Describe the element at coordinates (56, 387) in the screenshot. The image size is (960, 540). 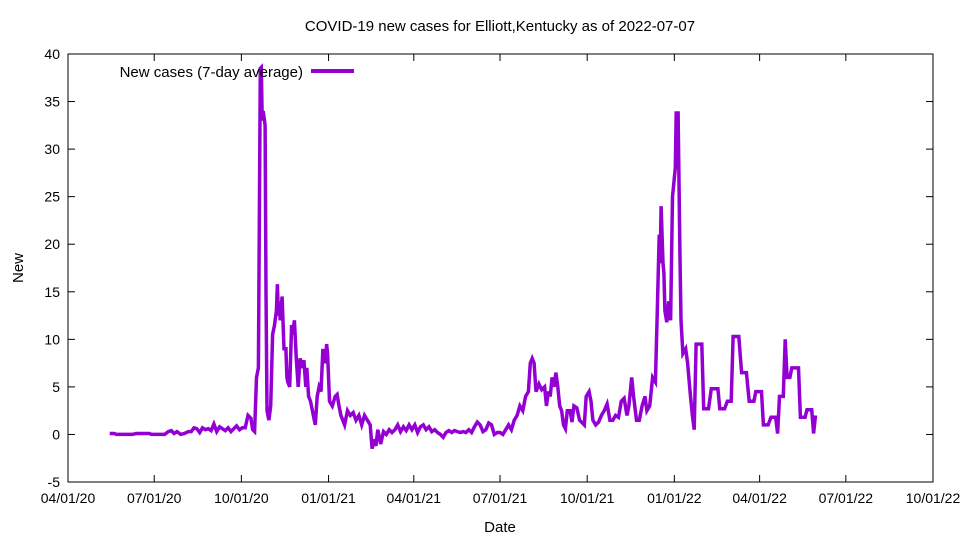
I see `y-tick-label: 5` at that location.